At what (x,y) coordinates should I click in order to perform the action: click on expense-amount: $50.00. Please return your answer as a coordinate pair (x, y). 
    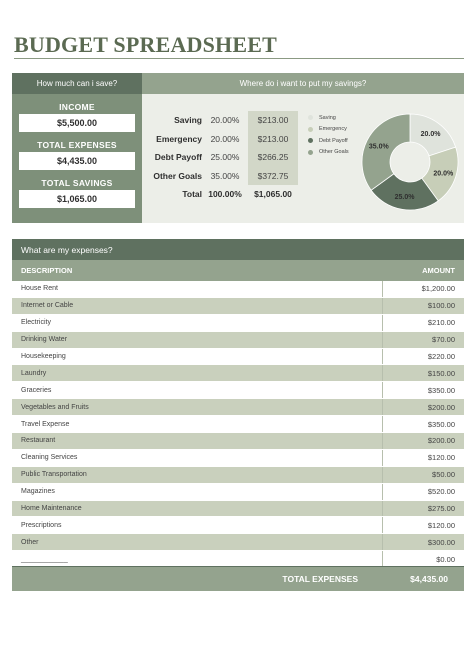
    Looking at the image, I should click on (423, 474).